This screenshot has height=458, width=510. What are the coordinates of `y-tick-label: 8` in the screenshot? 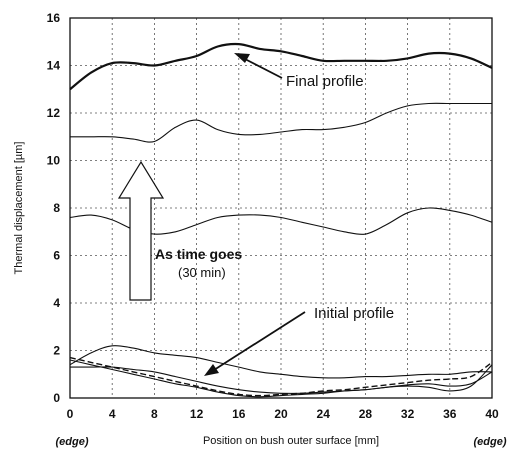 It's located at (56, 208).